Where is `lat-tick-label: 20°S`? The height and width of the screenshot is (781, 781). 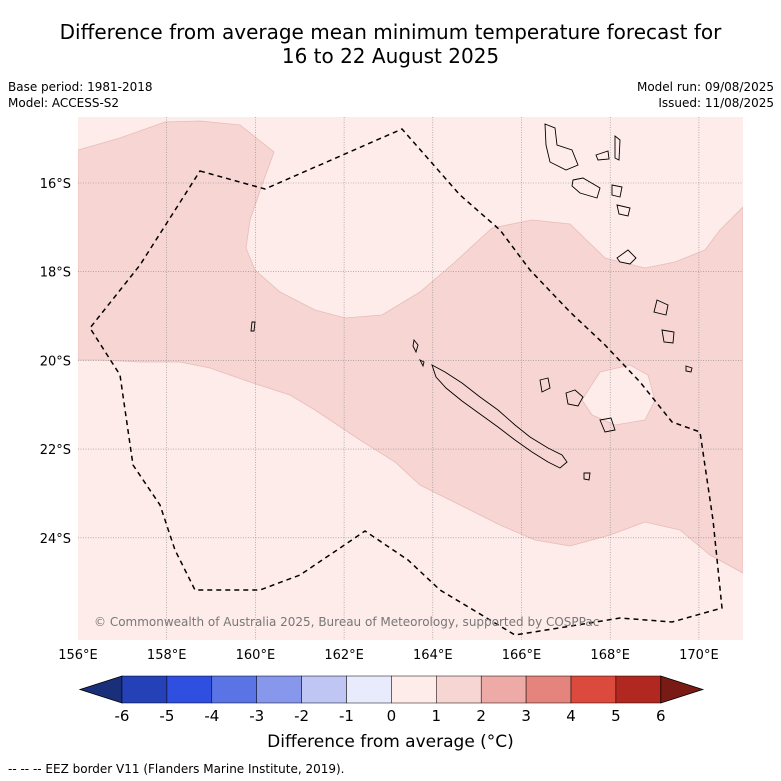
lat-tick-label: 20°S is located at coordinates (55, 361).